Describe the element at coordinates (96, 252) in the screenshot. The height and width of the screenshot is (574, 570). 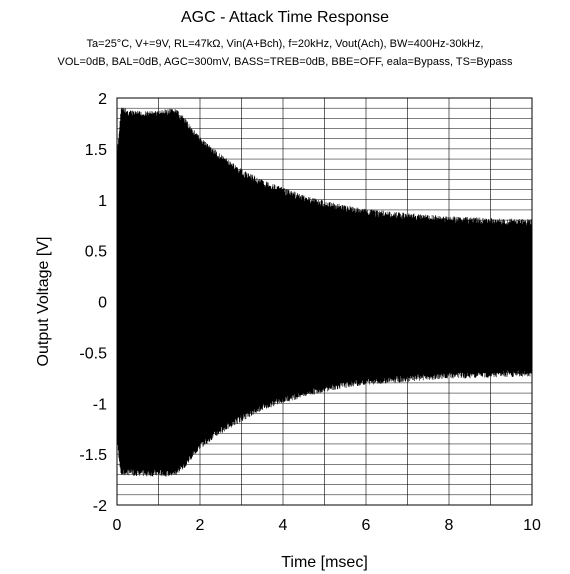
I see `y-tick-label: 0.5` at that location.